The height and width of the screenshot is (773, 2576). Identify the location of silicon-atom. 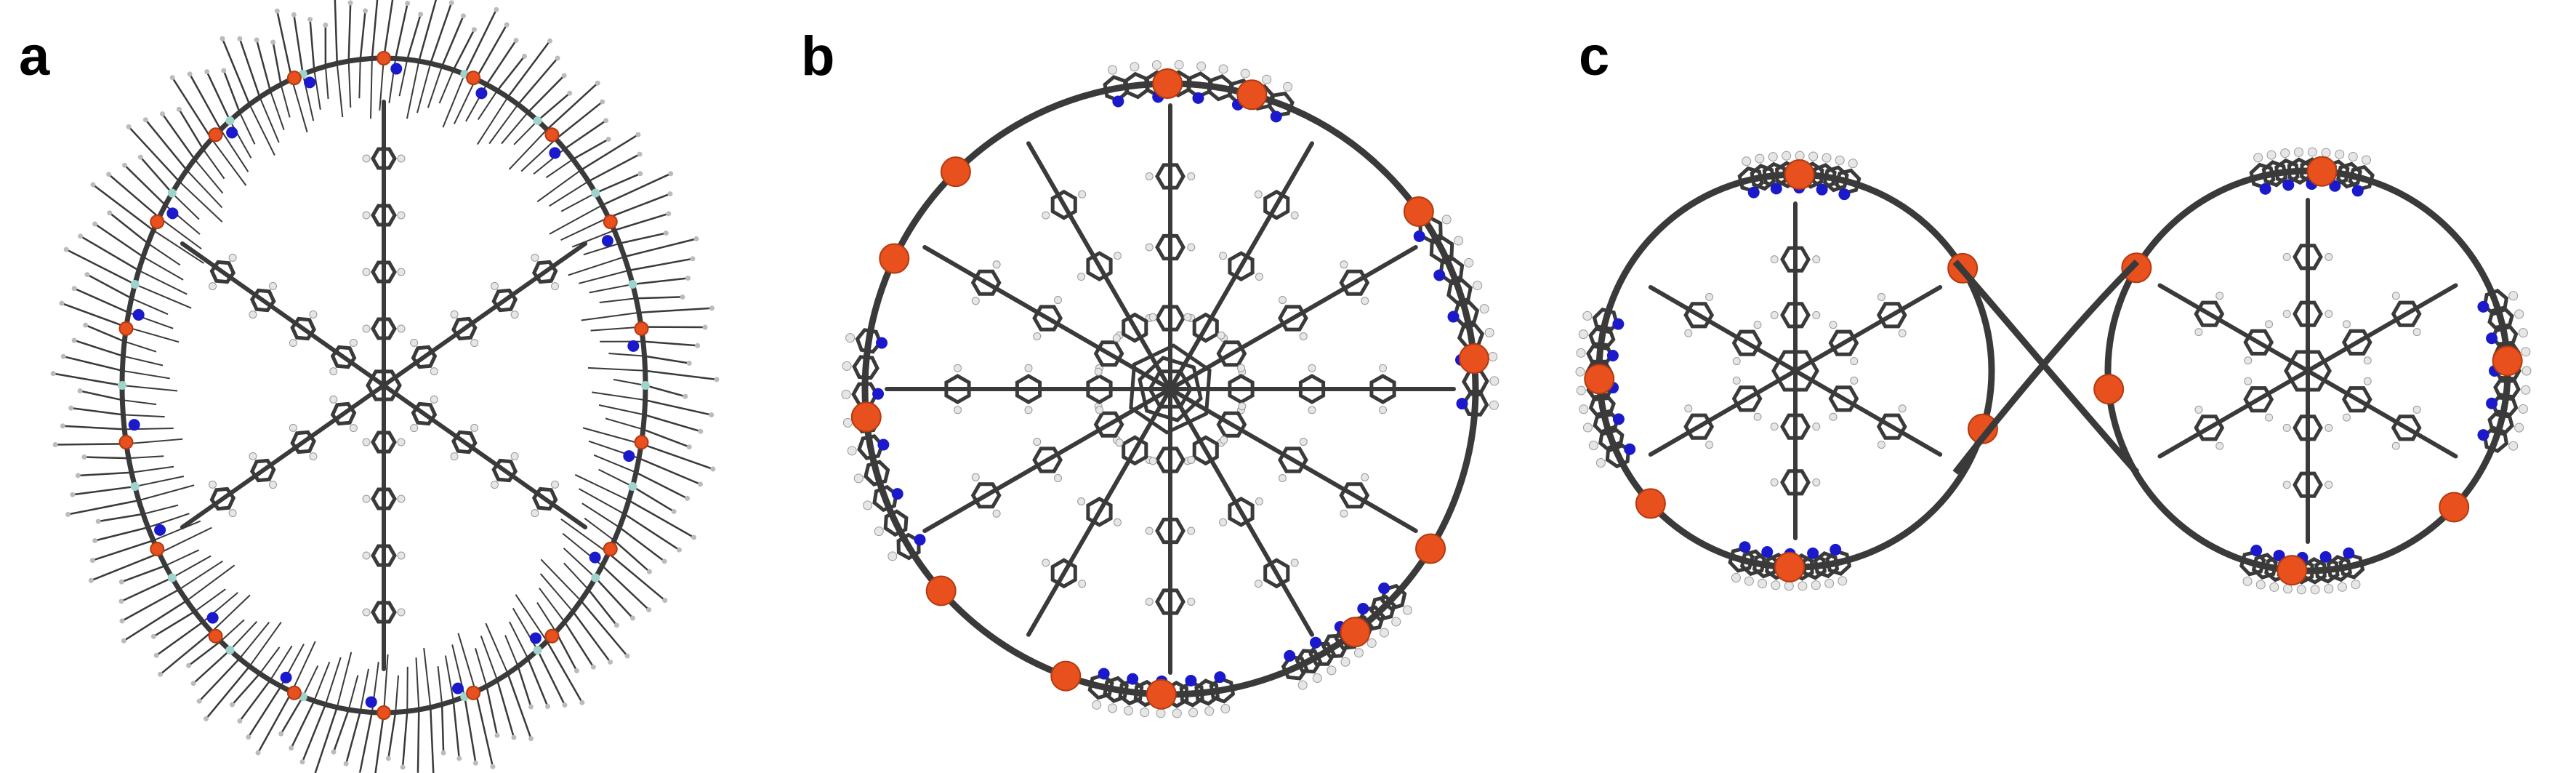
(230, 120).